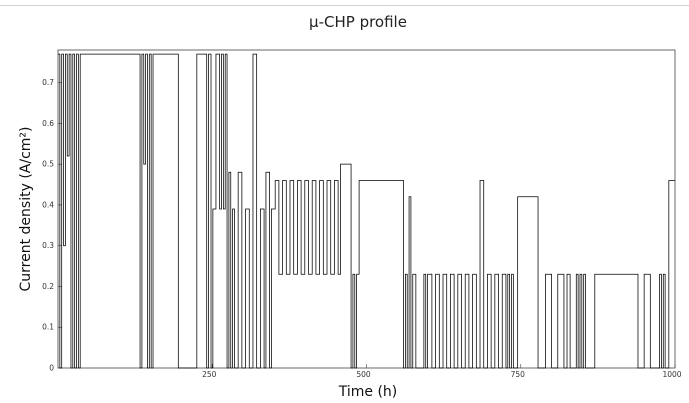 The height and width of the screenshot is (403, 689). What do you see at coordinates (48, 204) in the screenshot?
I see `y-tick-label: 0.4` at bounding box center [48, 204].